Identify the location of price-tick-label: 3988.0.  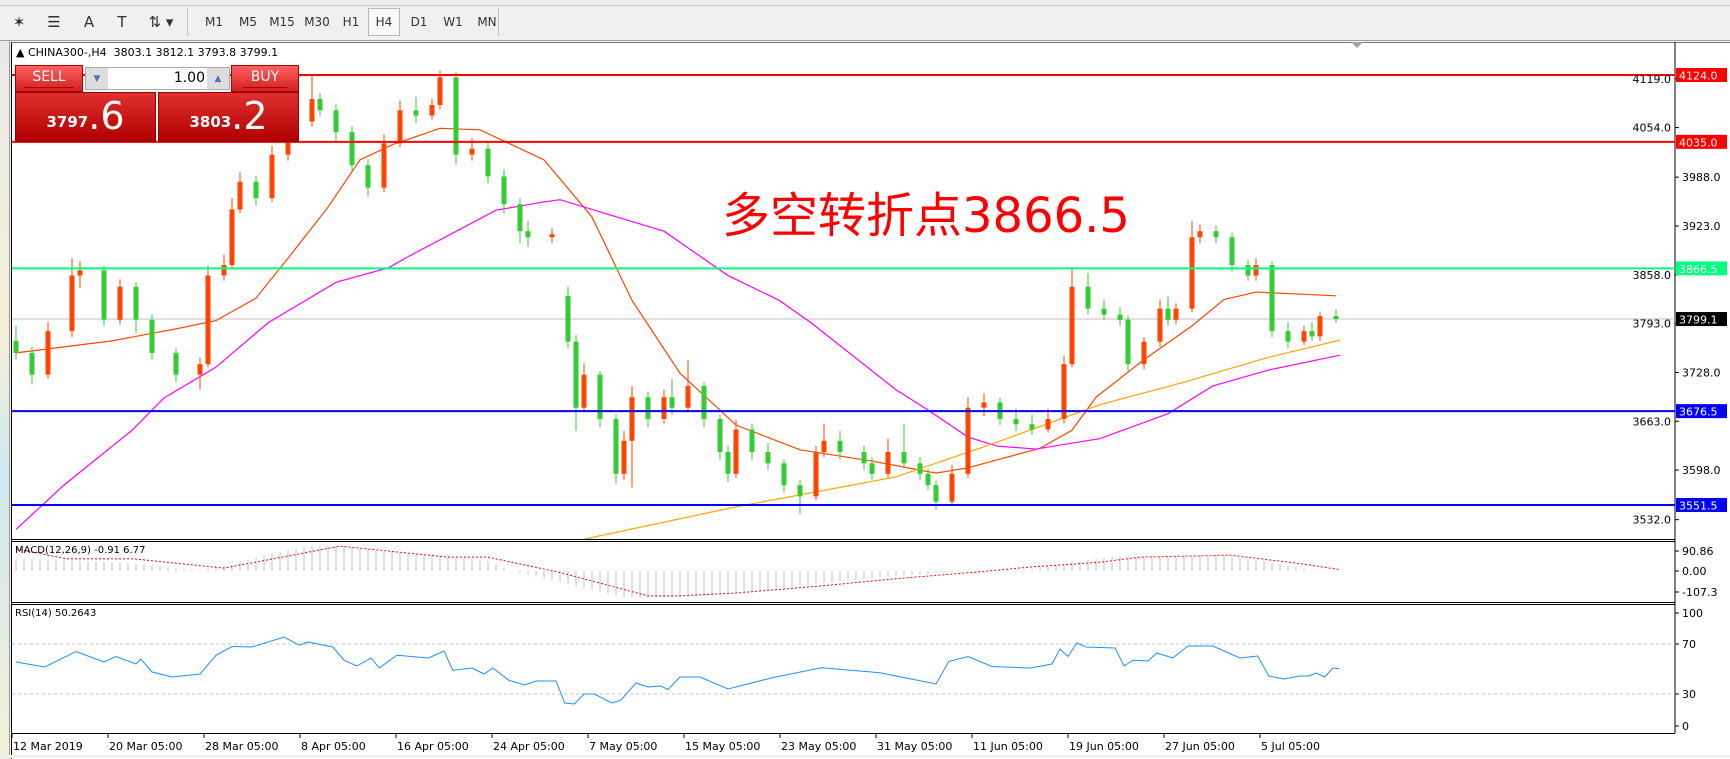
(1701, 177).